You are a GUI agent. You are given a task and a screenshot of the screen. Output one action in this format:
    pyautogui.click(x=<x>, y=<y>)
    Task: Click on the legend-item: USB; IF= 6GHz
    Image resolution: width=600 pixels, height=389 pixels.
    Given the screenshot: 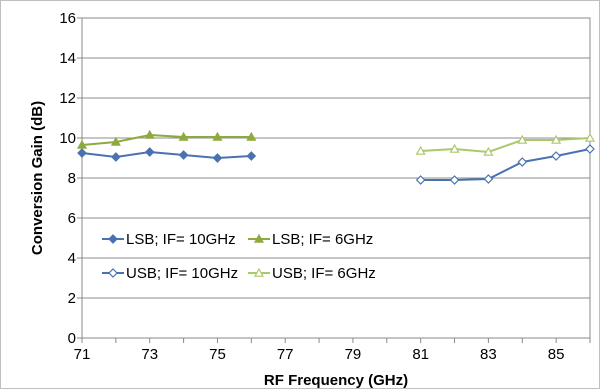 What is the action you would take?
    pyautogui.click(x=312, y=273)
    